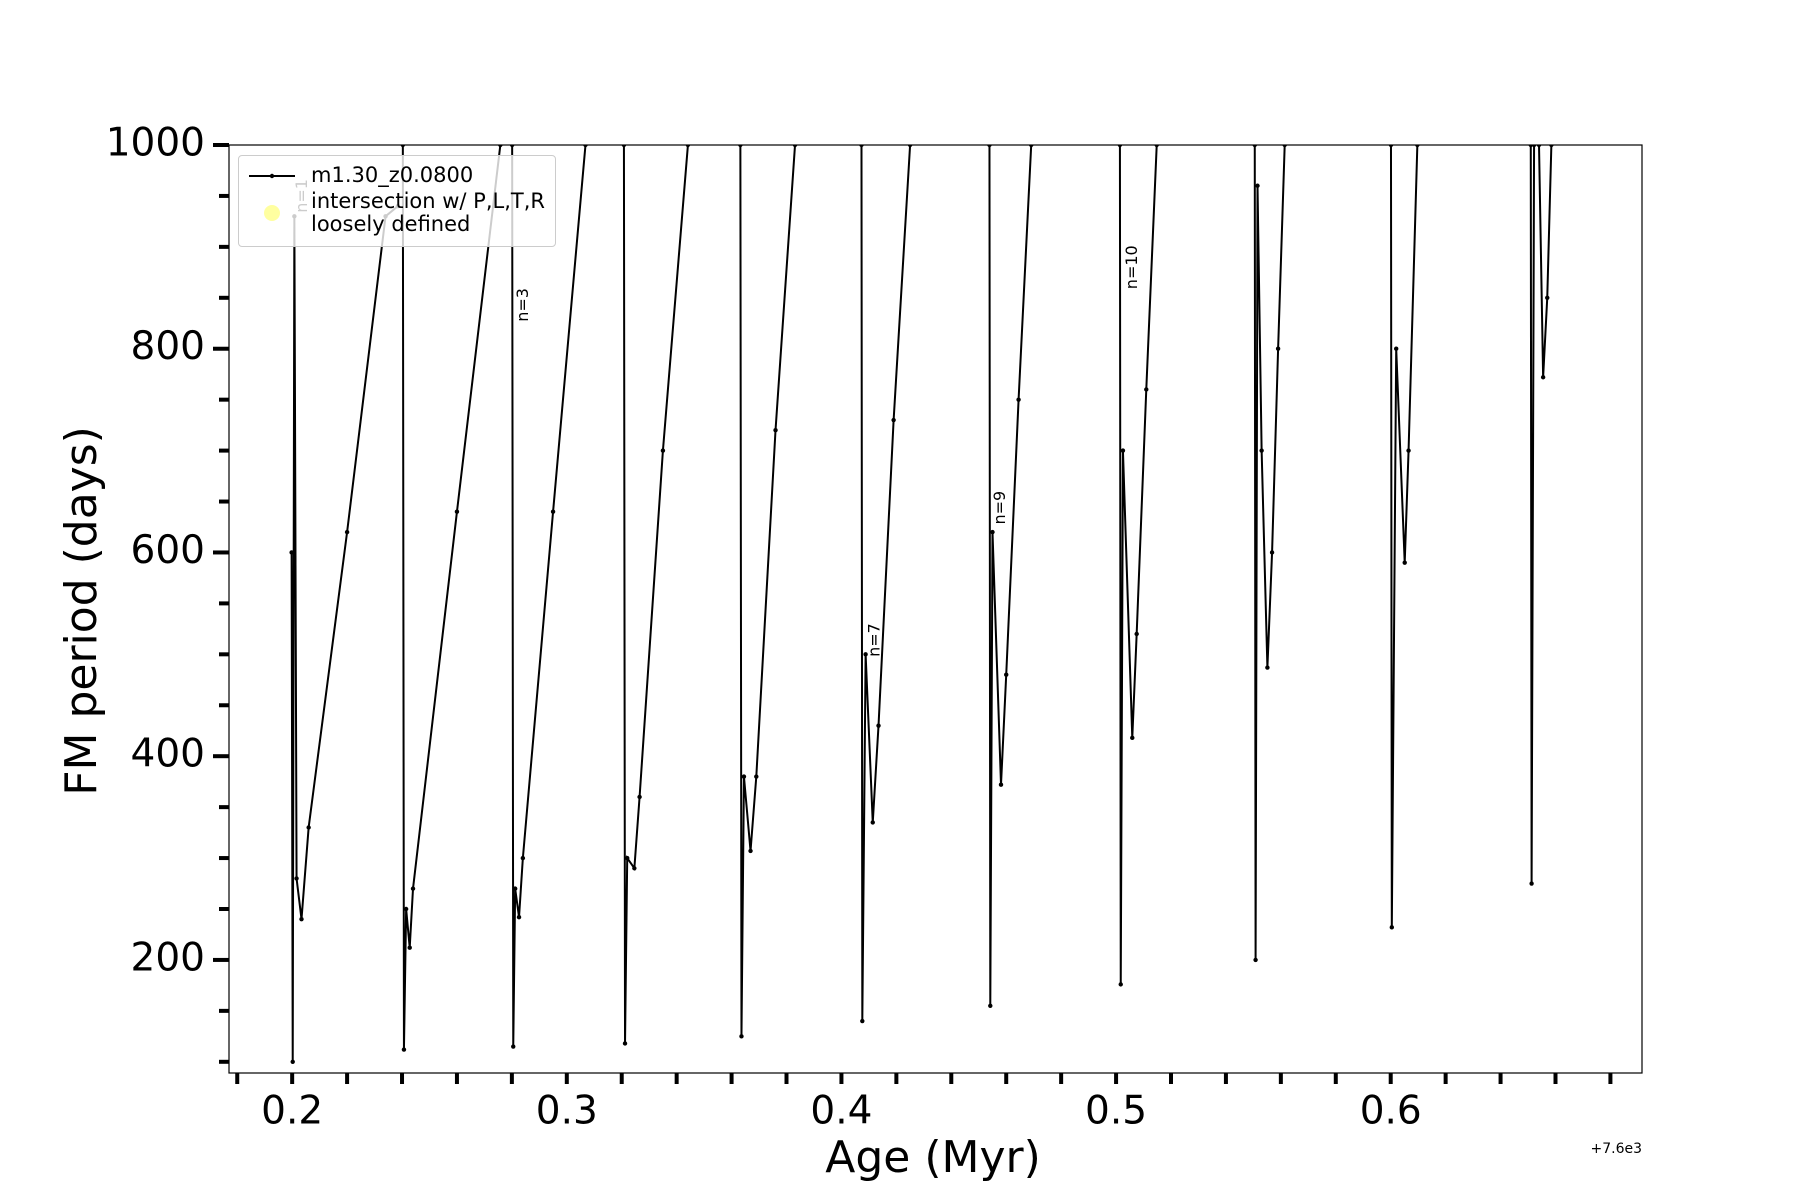 The image size is (1800, 1204). Describe the element at coordinates (999, 508) in the screenshot. I see `annotation: n=9` at that location.